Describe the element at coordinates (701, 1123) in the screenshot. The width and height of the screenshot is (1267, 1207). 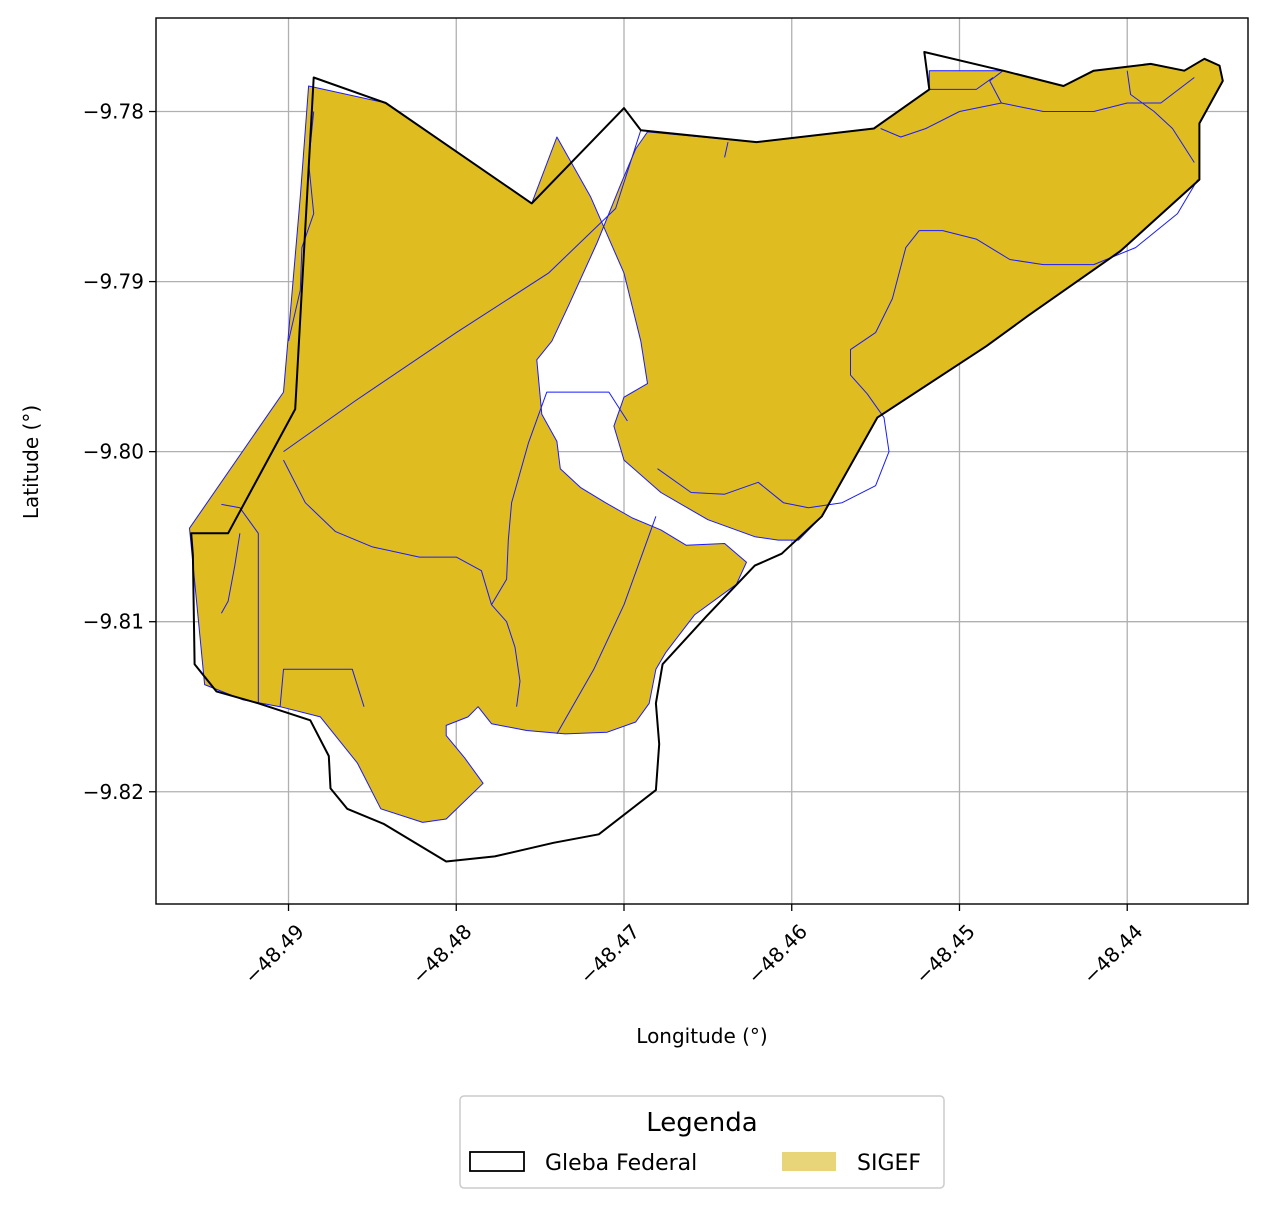
I see `legend-title: Legenda` at that location.